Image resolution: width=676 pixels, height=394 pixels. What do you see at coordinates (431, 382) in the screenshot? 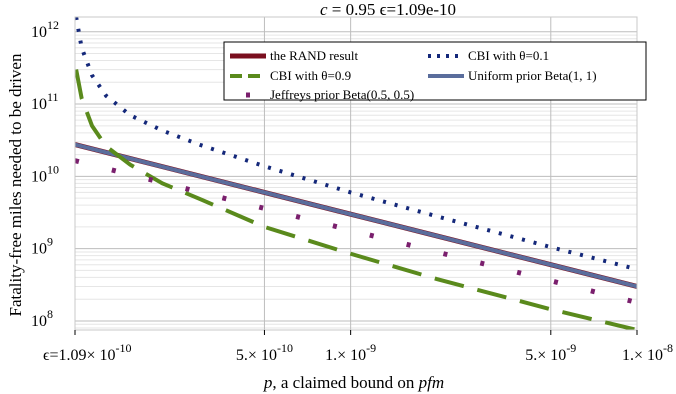
I see `x-axis-title-pfm: pfm` at bounding box center [431, 382].